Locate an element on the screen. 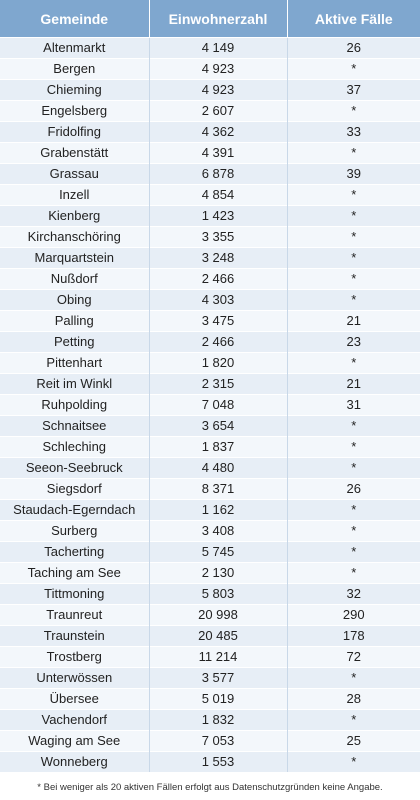  table-row: Tacherting 5 745 * is located at coordinates (210, 552).